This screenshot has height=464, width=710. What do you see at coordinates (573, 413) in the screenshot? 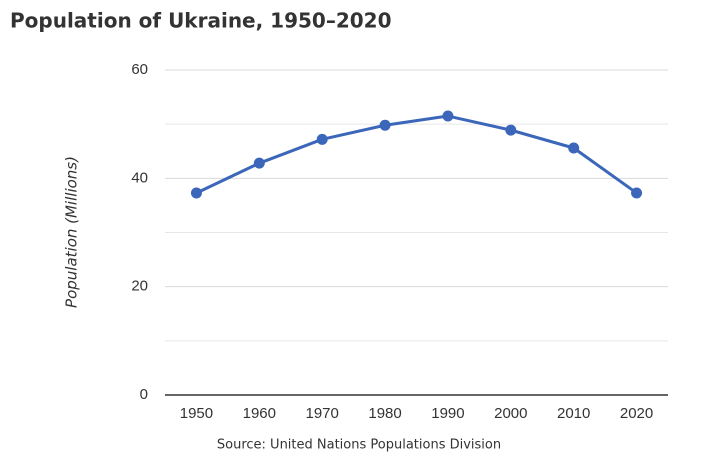
I see `x-tick-label: 2010` at bounding box center [573, 413].